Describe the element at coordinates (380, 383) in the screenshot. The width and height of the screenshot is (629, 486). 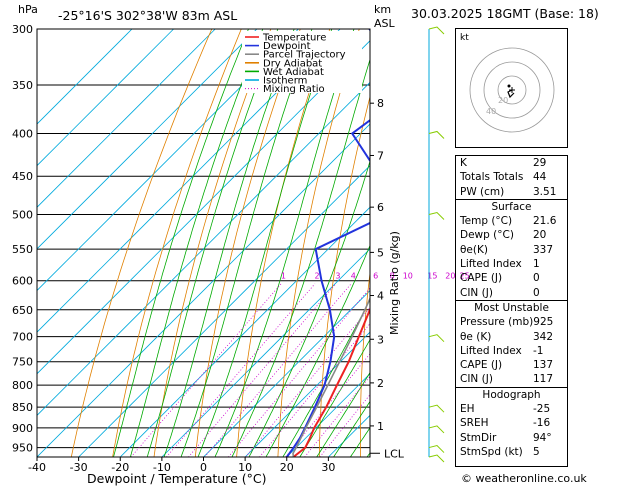
I see `km-tick-label: 2` at that location.